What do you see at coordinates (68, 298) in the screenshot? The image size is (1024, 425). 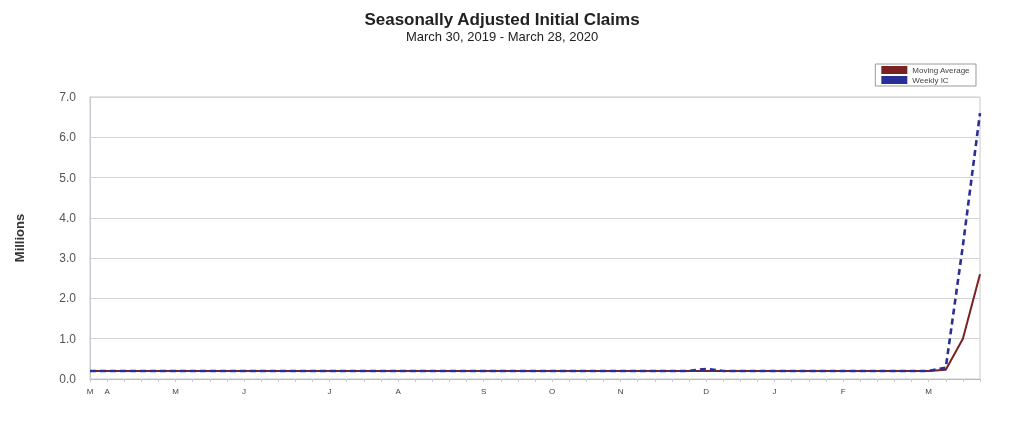 I see `y-tick-label: 2.0` at bounding box center [68, 298].